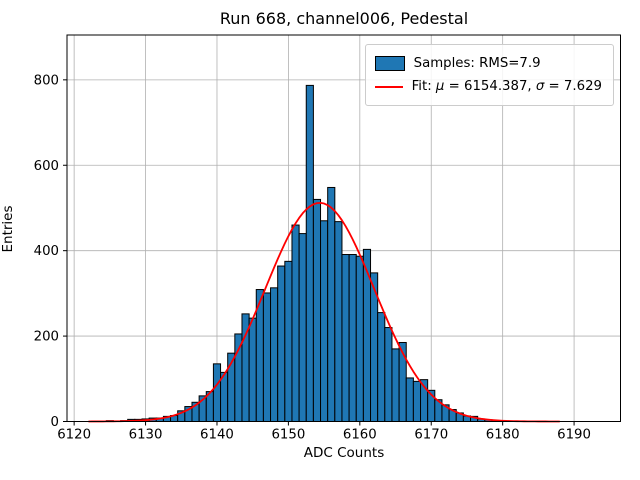  Describe the element at coordinates (574, 435) in the screenshot. I see `x-tick-label: 6190` at that location.